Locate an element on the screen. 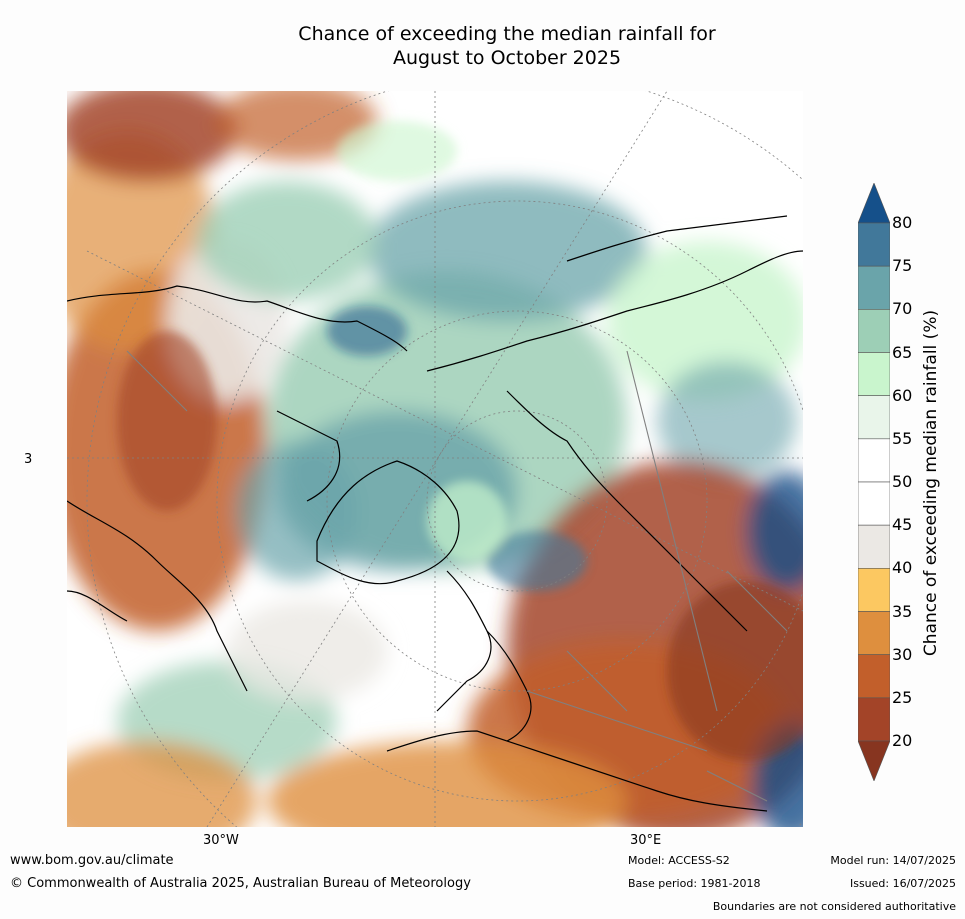 The width and height of the screenshot is (965, 919). colorbar-tick-label: 80 is located at coordinates (902, 222).